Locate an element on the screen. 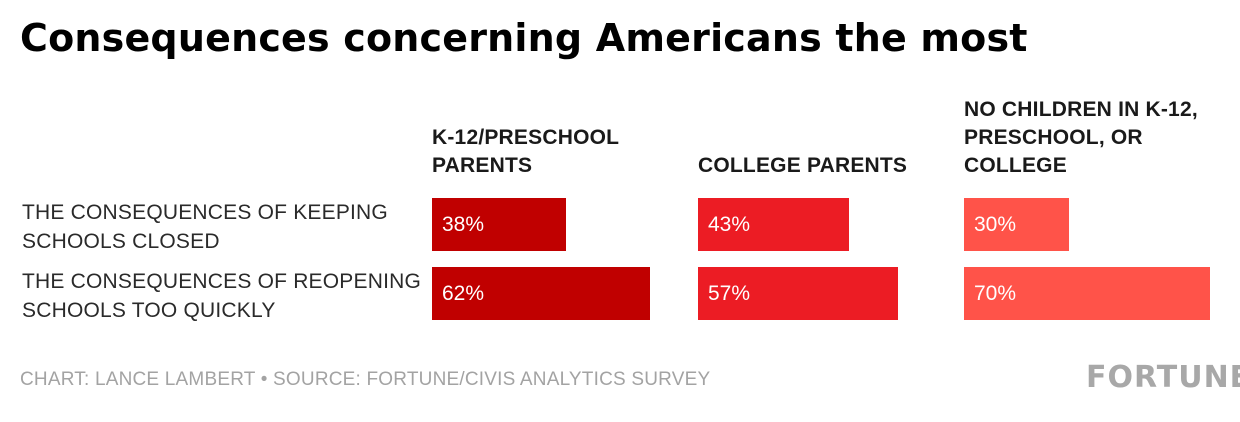  bar-no-children-in-k-12-preschool-or-college-row-1: 30% is located at coordinates (1016, 224).